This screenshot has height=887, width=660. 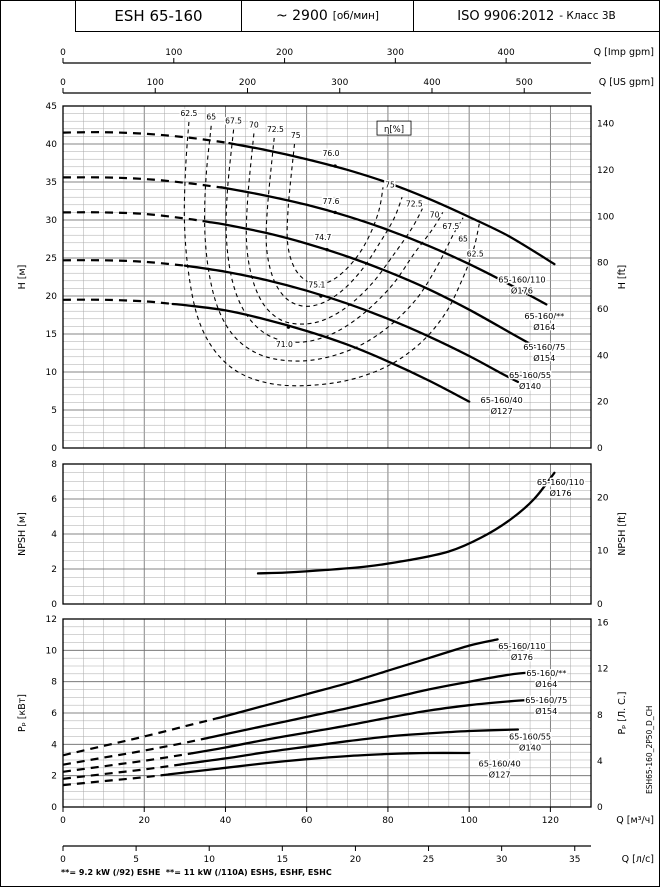 I want to click on top-axis-us-gpm: 0 100 200 300 400 500 Q [US gpm], so click(x=357, y=85).